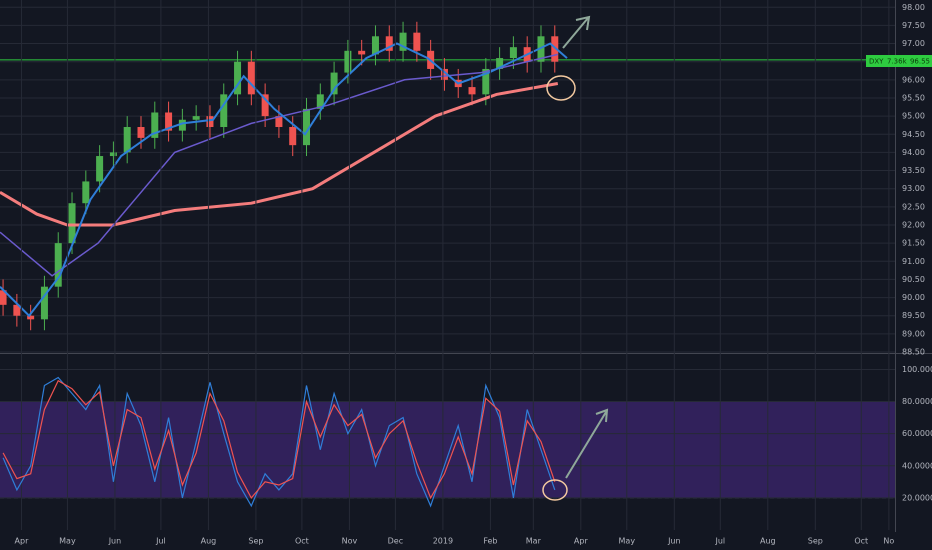 Image resolution: width=932 pixels, height=550 pixels. What do you see at coordinates (913, 243) in the screenshot?
I see `y-tick-label: 91.50` at bounding box center [913, 243].